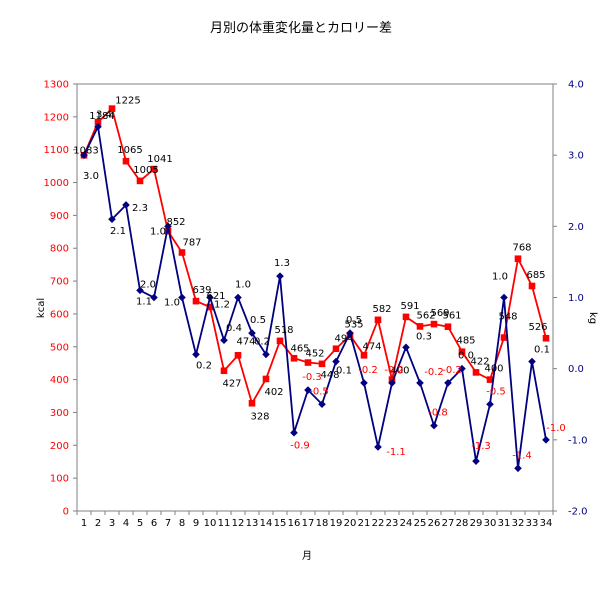  Describe the element at coordinates (479, 361) in the screenshot. I see `data-label: 422` at that location.